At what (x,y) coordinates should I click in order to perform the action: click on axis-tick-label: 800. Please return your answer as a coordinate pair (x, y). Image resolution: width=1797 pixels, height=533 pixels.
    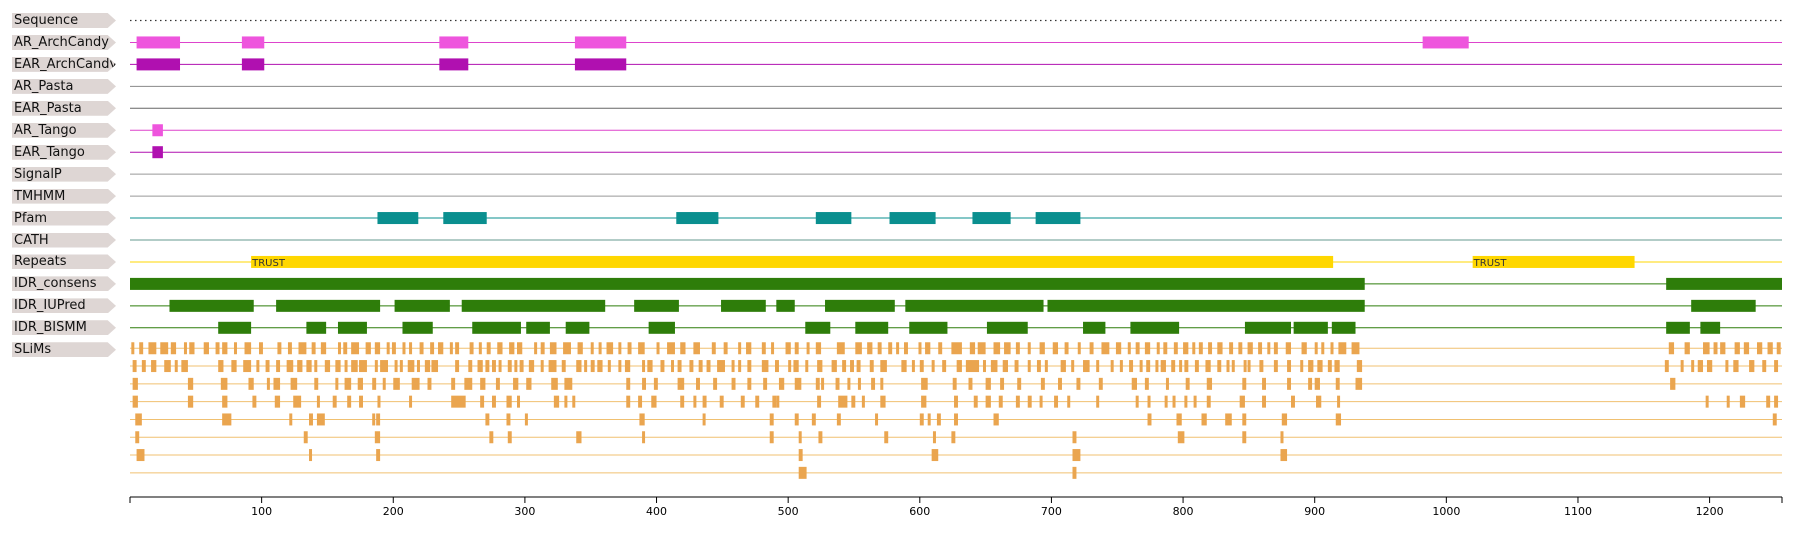
    Looking at the image, I should click on (1183, 511).